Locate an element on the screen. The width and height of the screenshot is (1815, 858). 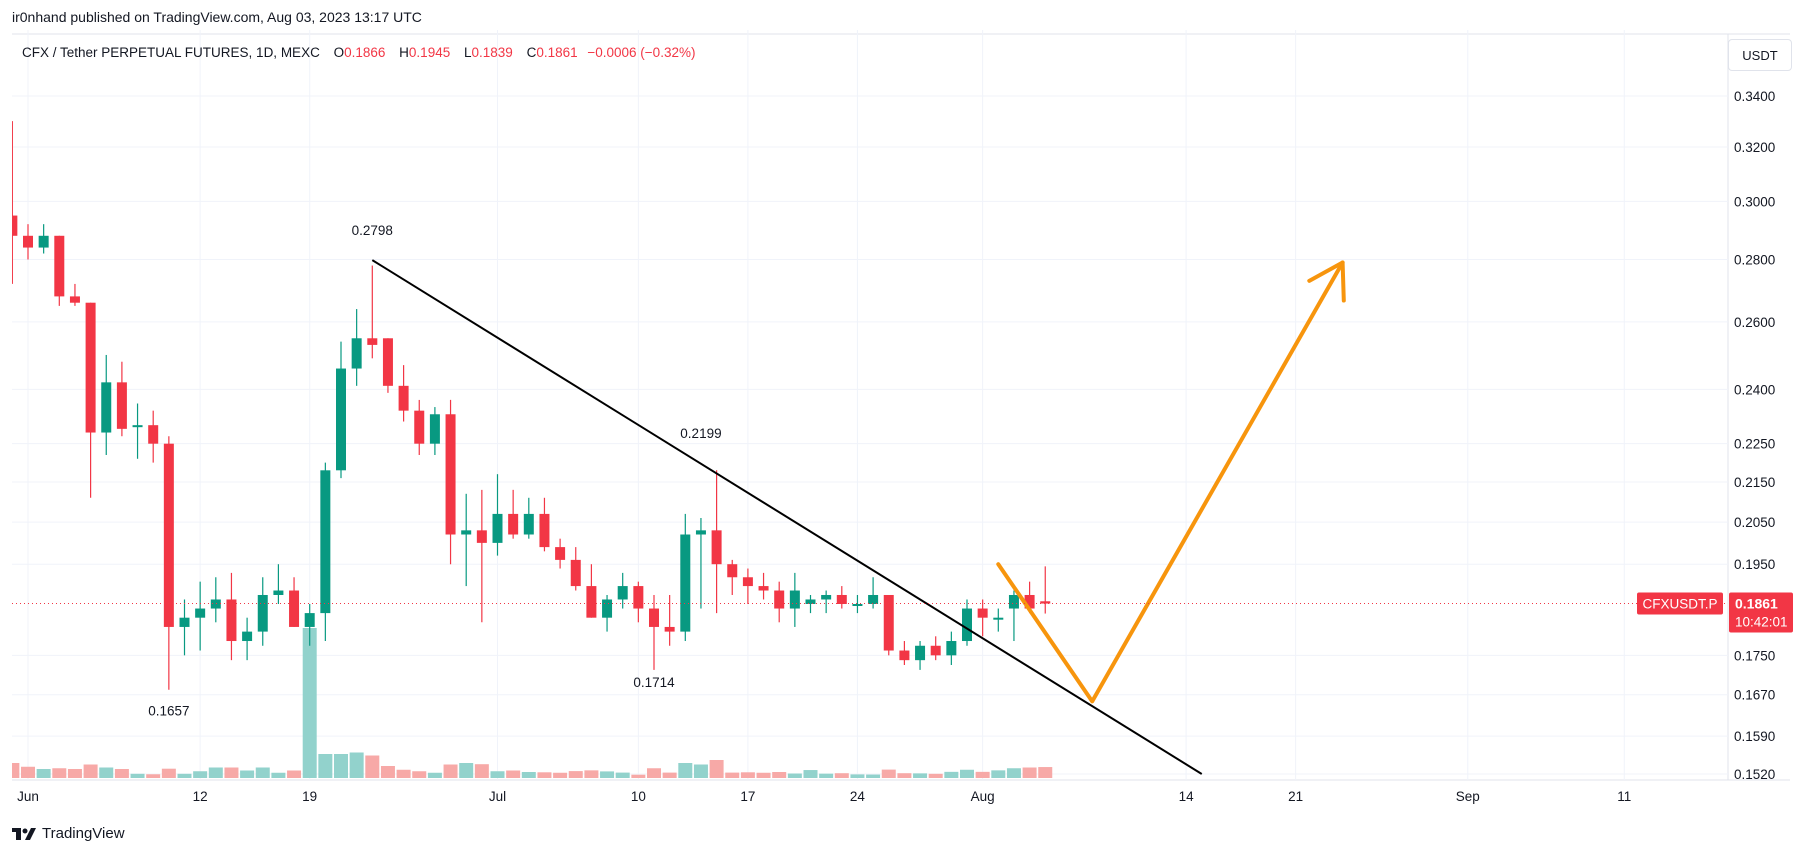
y-tick-label: 0.2050 is located at coordinates (1754, 522).